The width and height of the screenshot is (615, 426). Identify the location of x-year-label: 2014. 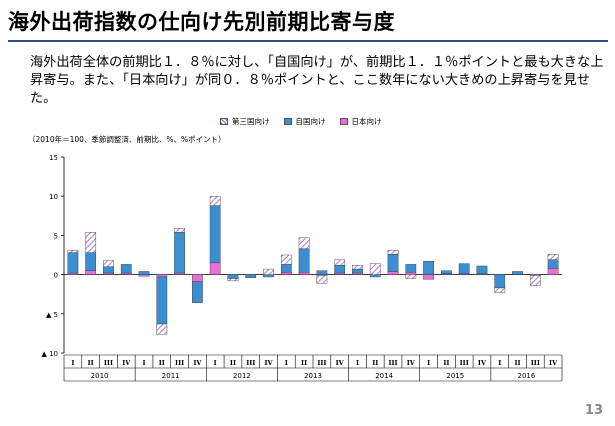
(384, 376).